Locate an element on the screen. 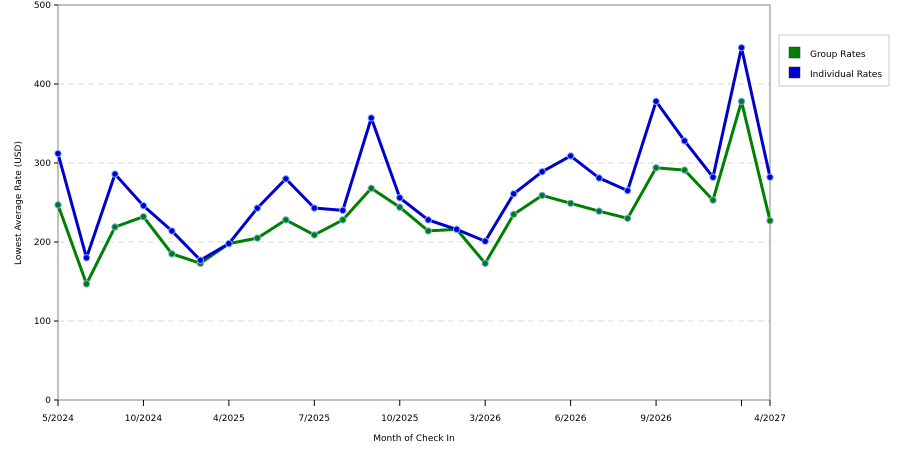  legend-swatch-group-rates is located at coordinates (794, 52).